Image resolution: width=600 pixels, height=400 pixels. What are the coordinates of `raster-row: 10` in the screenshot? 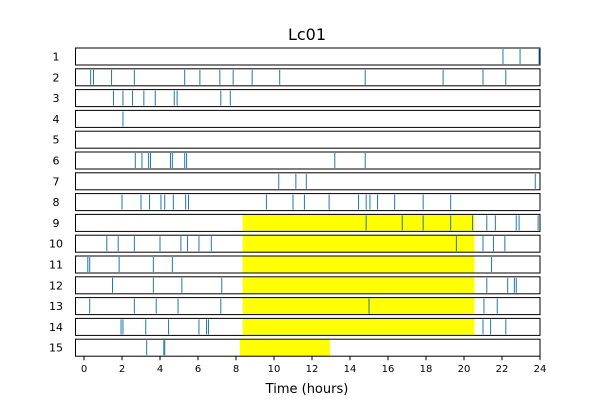 It's located at (295, 243).